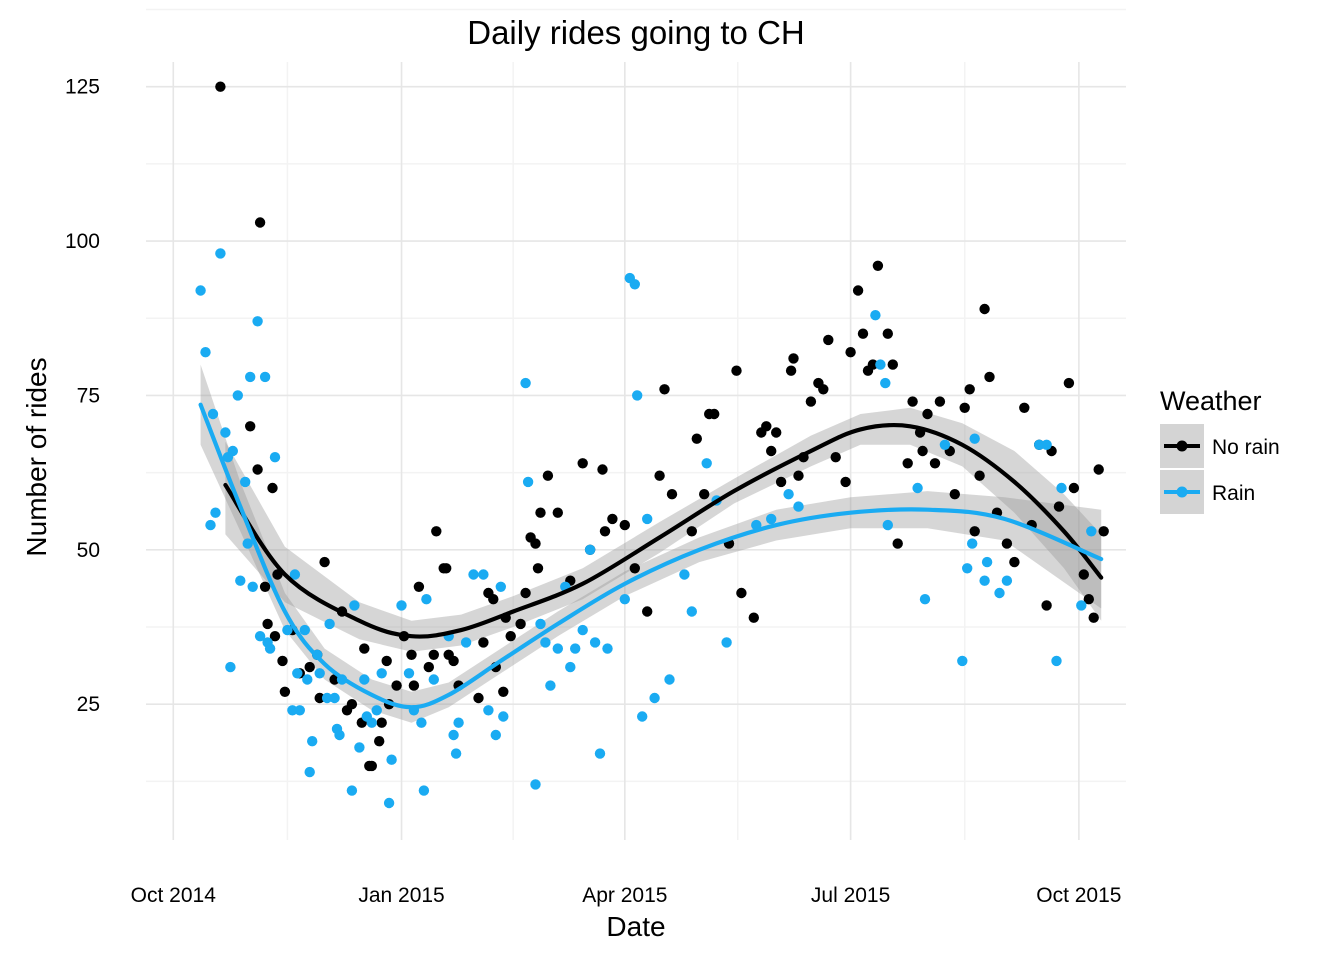 Image resolution: width=1344 pixels, height=960 pixels. What do you see at coordinates (82, 241) in the screenshot?
I see `y-tick-label: 100` at bounding box center [82, 241].